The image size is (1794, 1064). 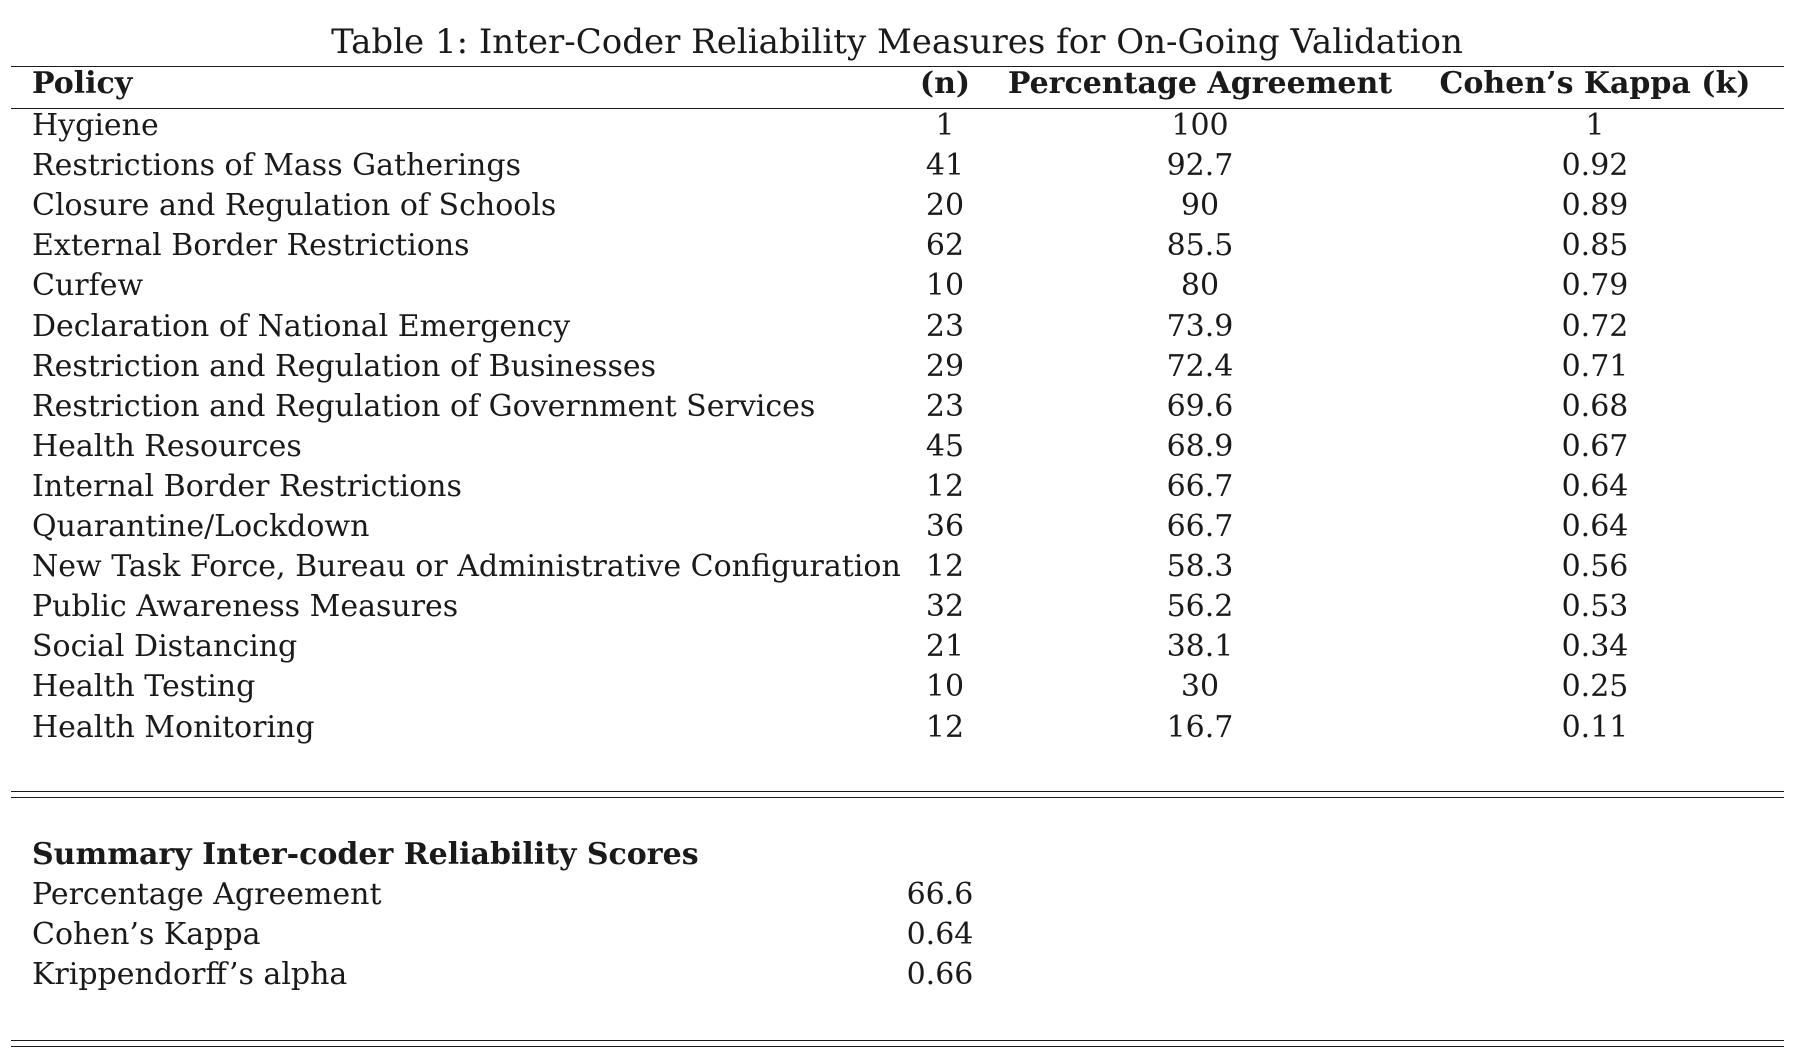 What do you see at coordinates (1595, 285) in the screenshot?
I see `cohens-kappa-cell: 0.79` at bounding box center [1595, 285].